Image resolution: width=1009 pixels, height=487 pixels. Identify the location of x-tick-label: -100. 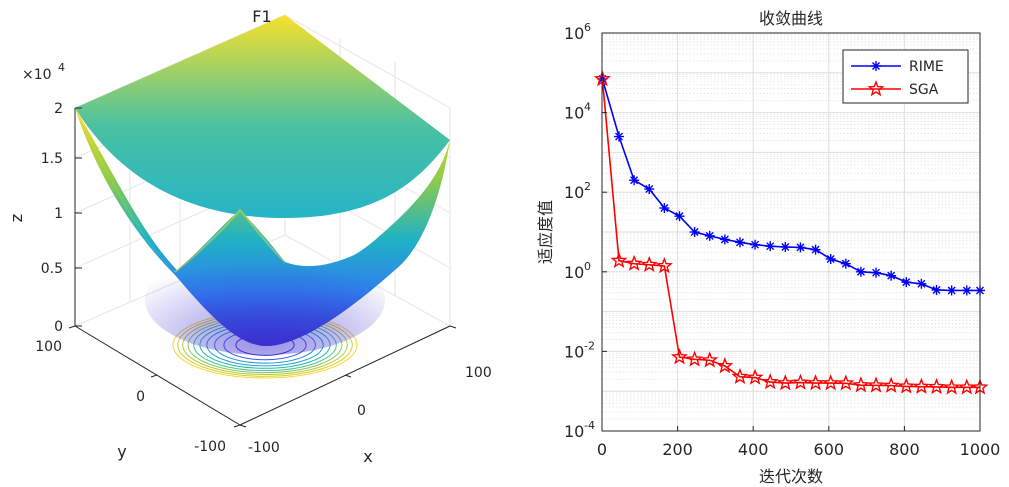
(264, 448).